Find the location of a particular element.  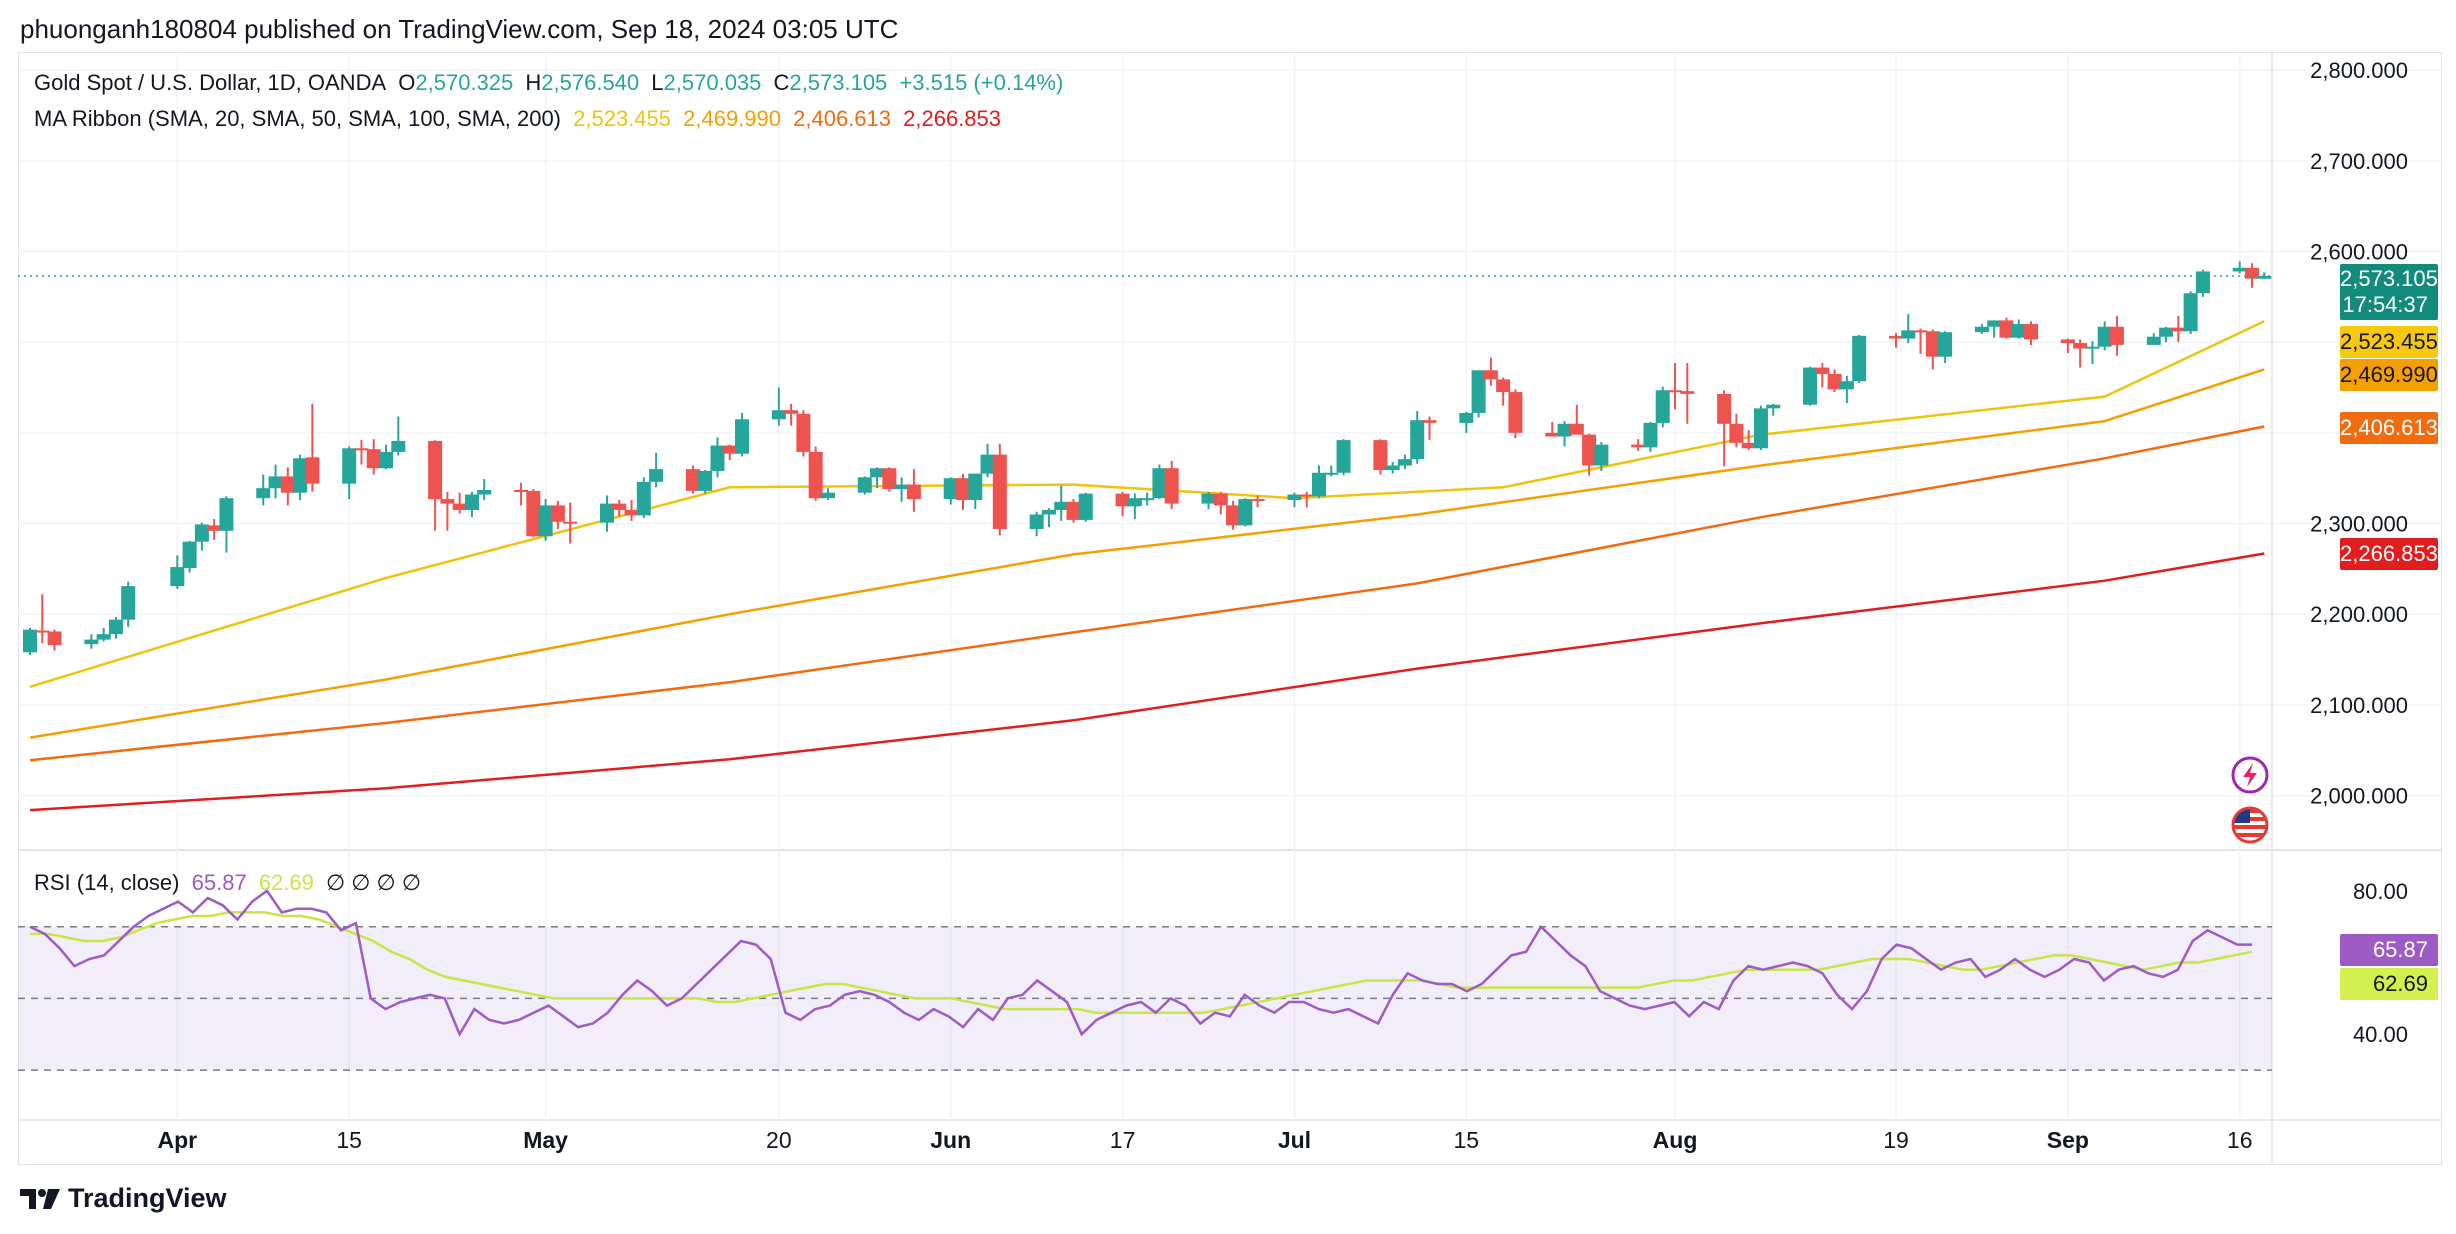

last-price-label: 2,573.105 17:54:37 is located at coordinates (2389, 292).